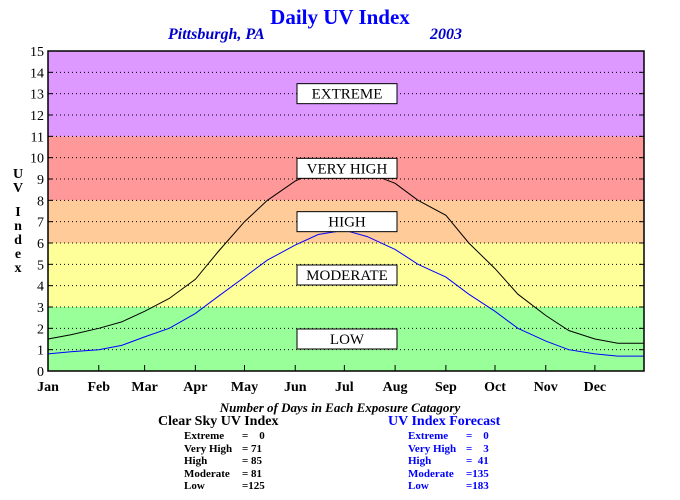 This screenshot has height=500, width=680. What do you see at coordinates (40, 223) in the screenshot?
I see `y-tick-label: 7` at bounding box center [40, 223].